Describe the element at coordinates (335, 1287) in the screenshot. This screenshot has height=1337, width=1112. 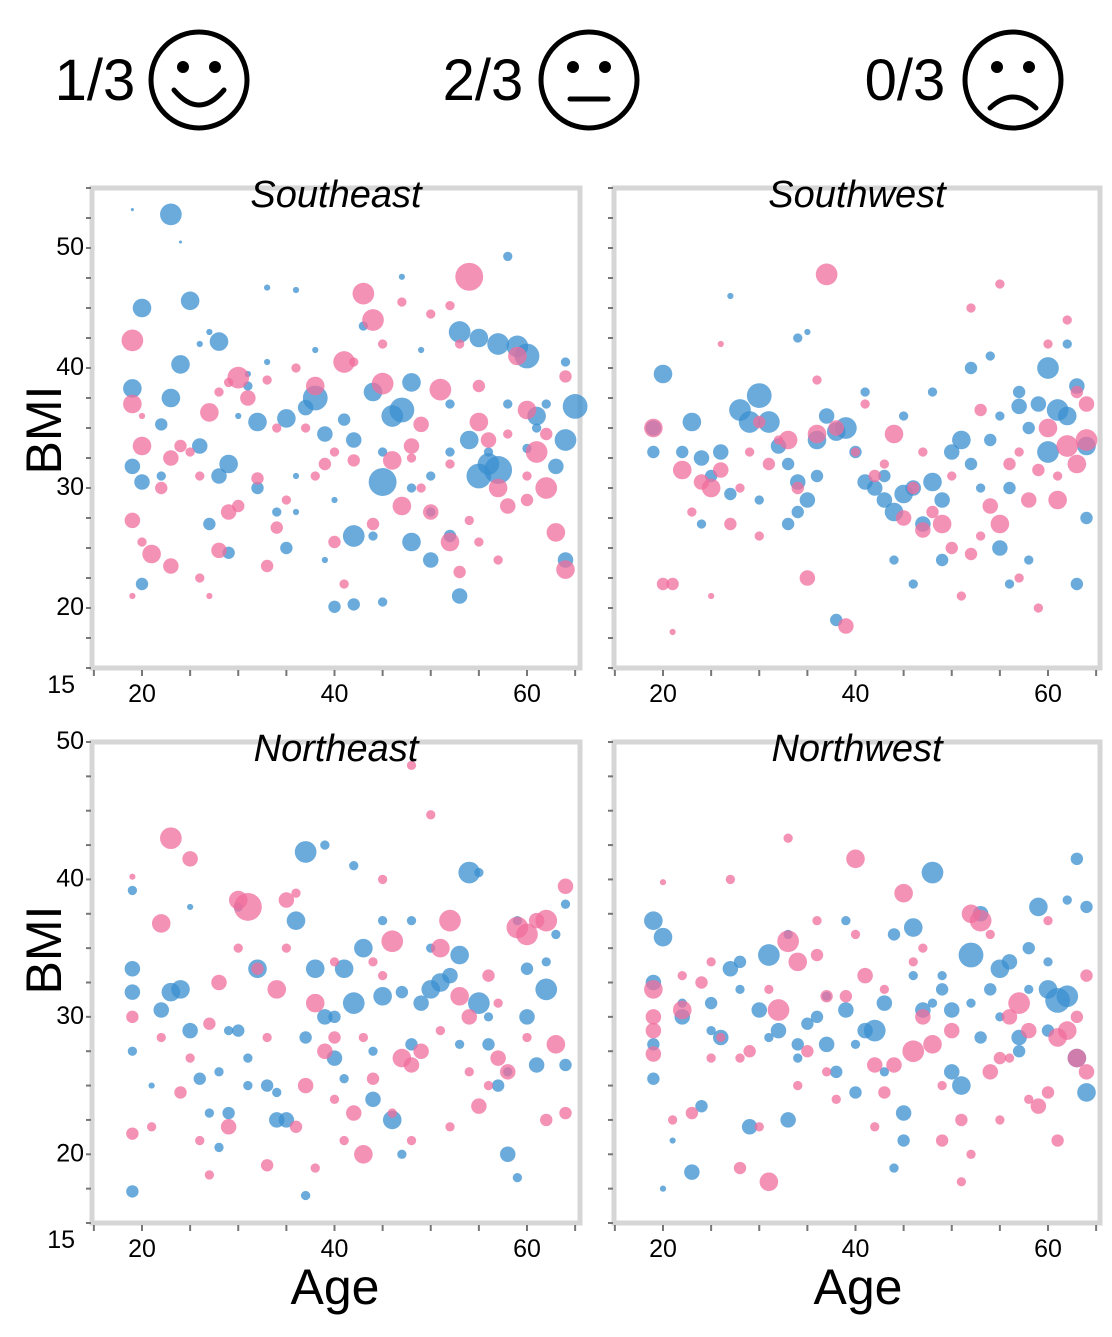
I see `x-axis-title-left: Age` at that location.